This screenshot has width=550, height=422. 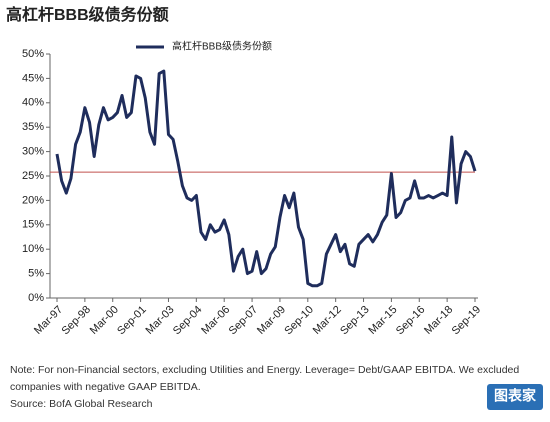 What do you see at coordinates (33, 78) in the screenshot?
I see `y-tick-label: 45%` at bounding box center [33, 78].